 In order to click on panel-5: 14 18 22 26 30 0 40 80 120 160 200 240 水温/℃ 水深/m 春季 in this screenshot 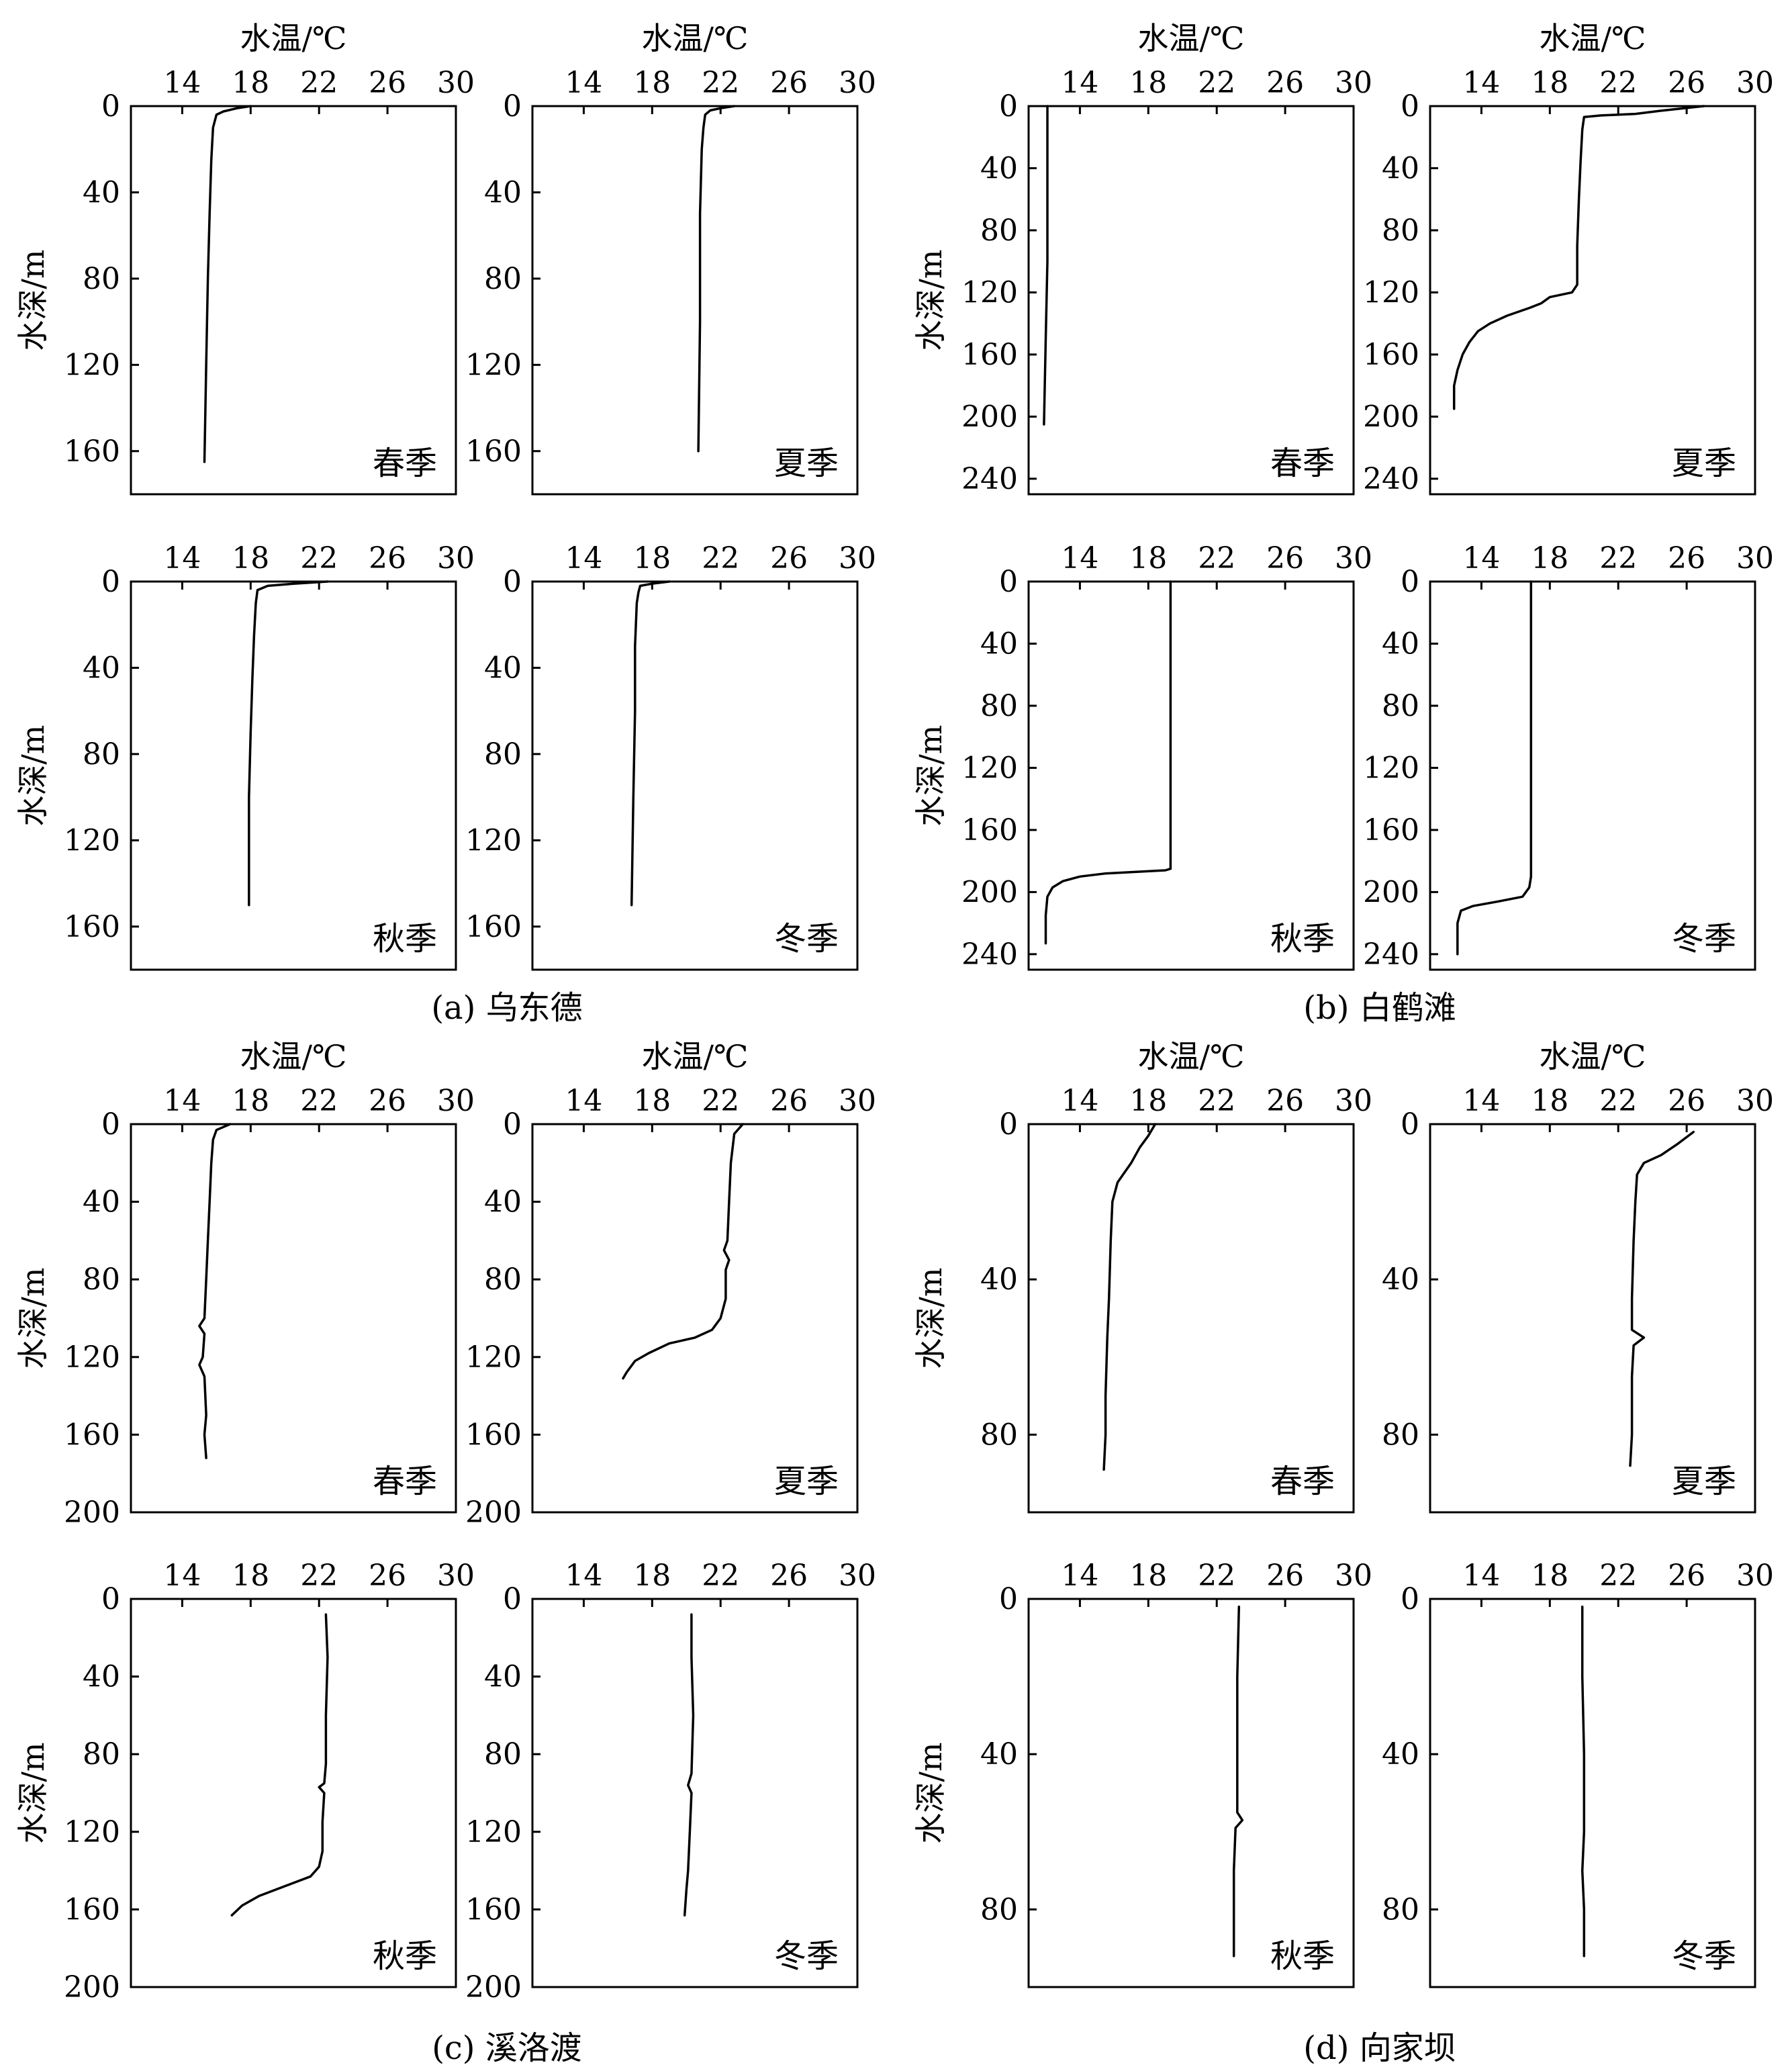, I will do `click(1142, 258)`.